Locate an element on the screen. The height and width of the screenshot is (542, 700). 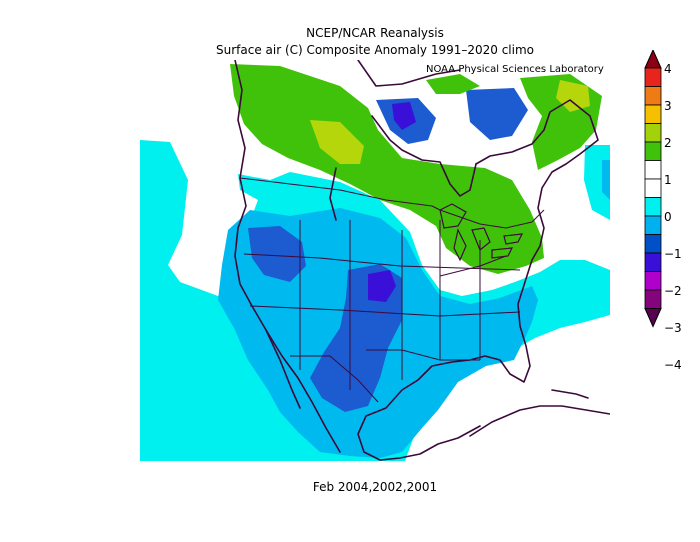
region-deep-blue-plains is located at coordinates (382, 286).